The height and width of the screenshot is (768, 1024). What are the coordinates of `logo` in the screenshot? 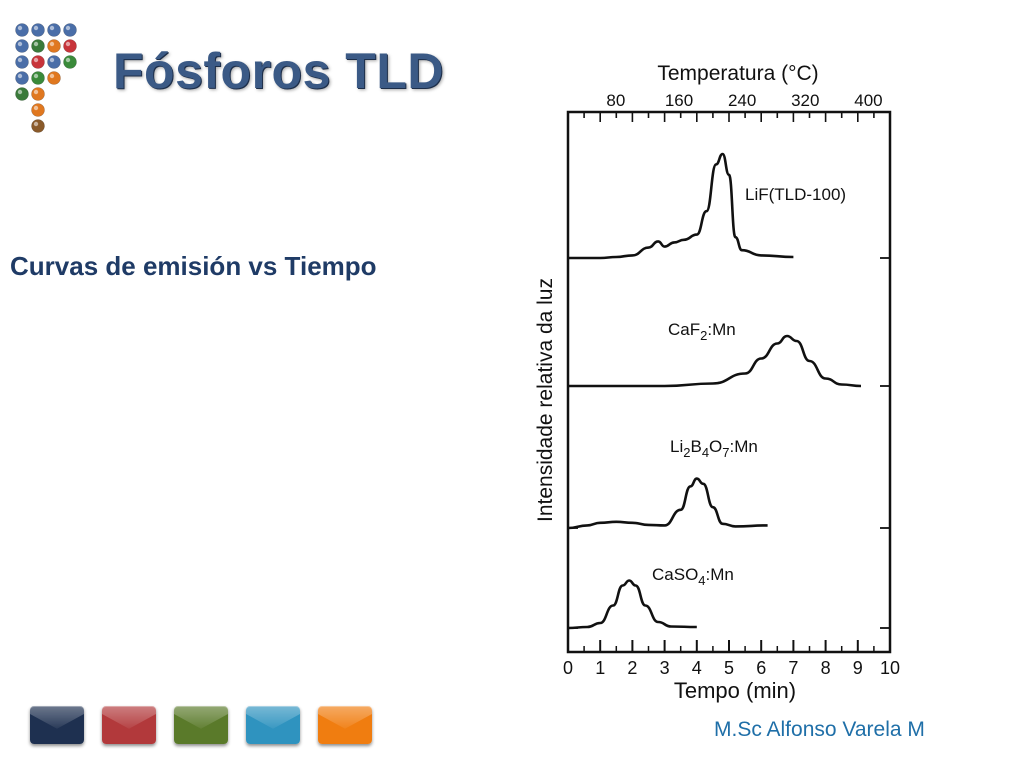 It's located at (46, 78).